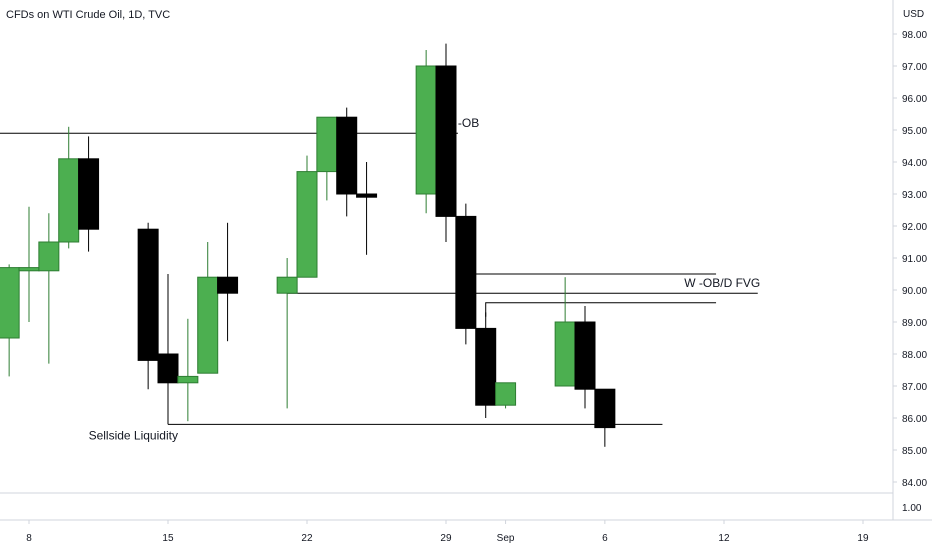 Image resolution: width=932 pixels, height=550 pixels. What do you see at coordinates (914, 451) in the screenshot?
I see `price-tick-label: 85.00` at bounding box center [914, 451].